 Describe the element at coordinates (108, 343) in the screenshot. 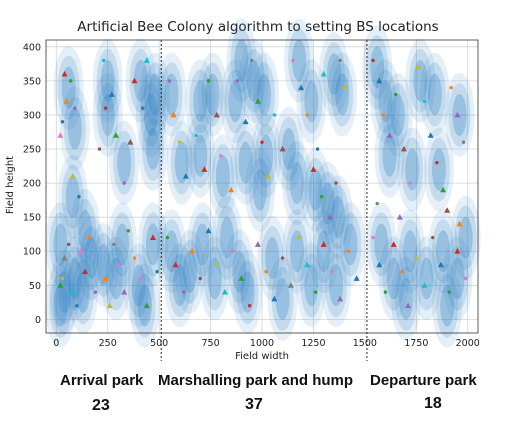

I see `x-tick-label: 250` at that location.